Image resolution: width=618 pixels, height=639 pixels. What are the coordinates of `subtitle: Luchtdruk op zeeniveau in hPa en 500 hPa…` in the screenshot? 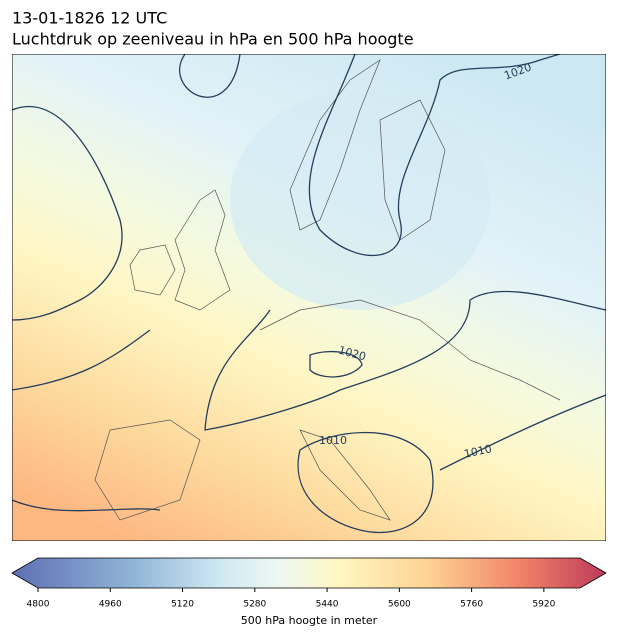 It's located at (213, 39).